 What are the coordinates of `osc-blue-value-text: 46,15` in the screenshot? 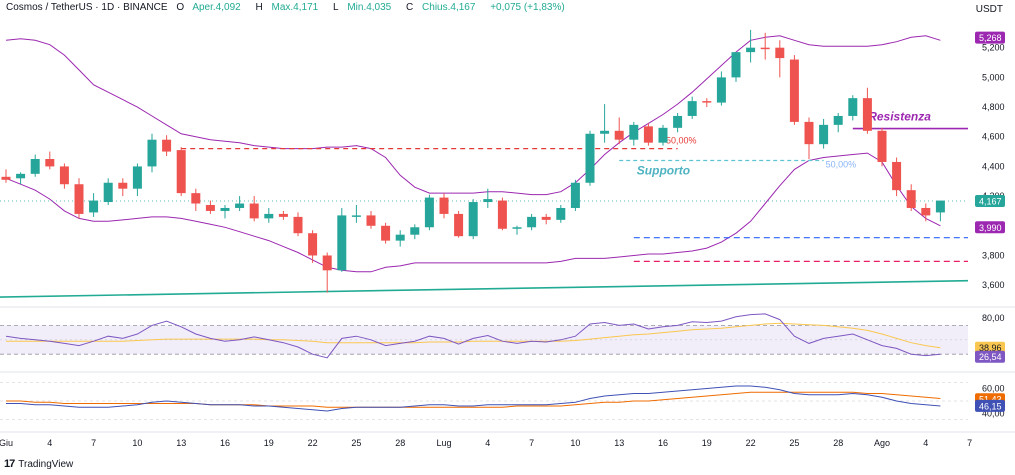 It's located at (990, 406).